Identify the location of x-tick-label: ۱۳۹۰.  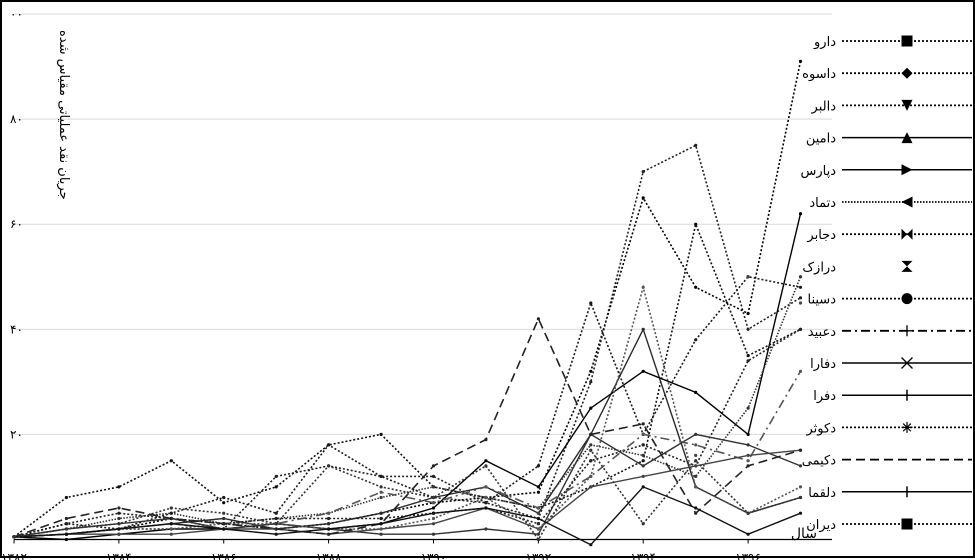
(434, 555).